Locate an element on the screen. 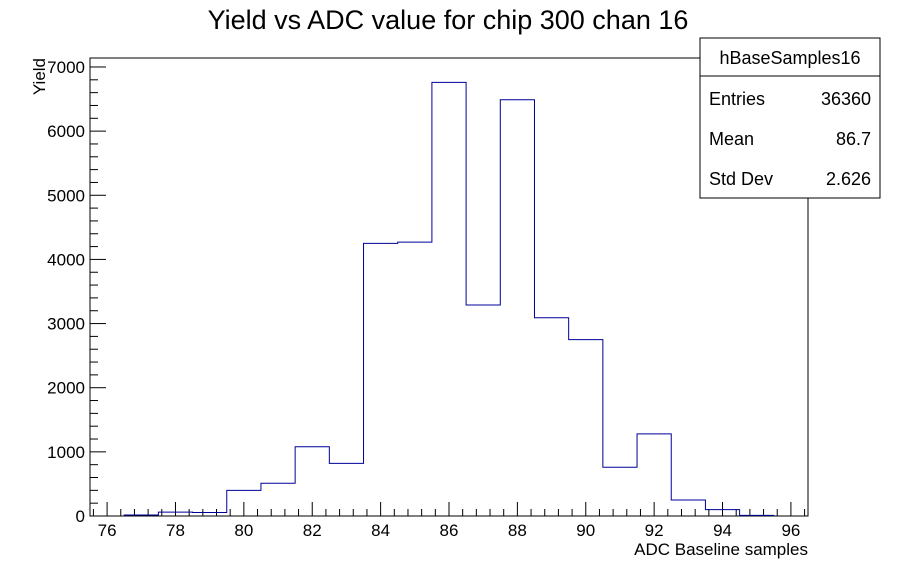 Image resolution: width=898 pixels, height=574 pixels. x-tick-label: 76 is located at coordinates (107, 530).